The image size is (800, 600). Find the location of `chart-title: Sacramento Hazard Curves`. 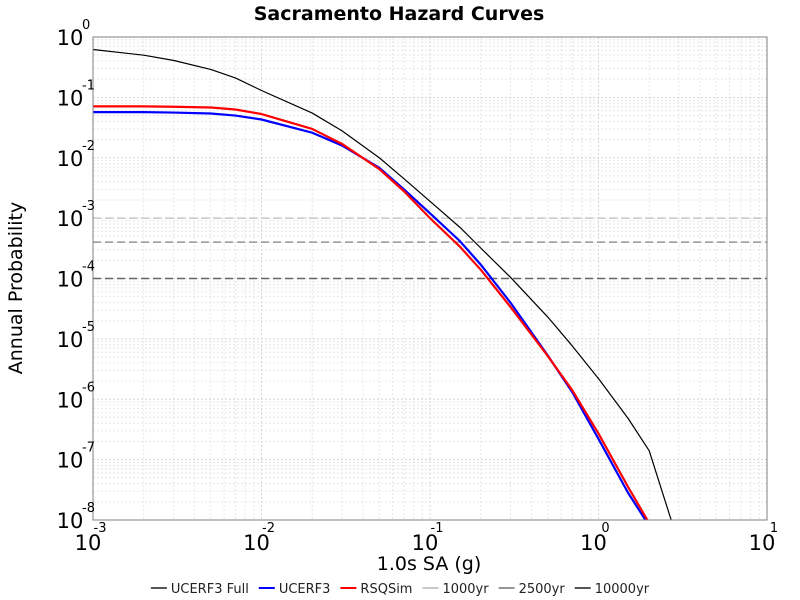

chart-title: Sacramento Hazard Curves is located at coordinates (399, 14).